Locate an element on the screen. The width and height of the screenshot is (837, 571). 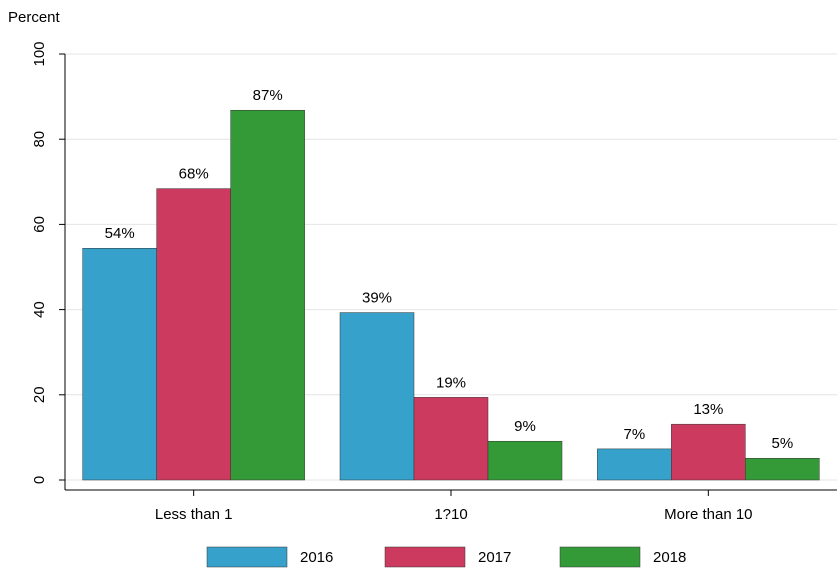
value-label: 13% is located at coordinates (708, 409).